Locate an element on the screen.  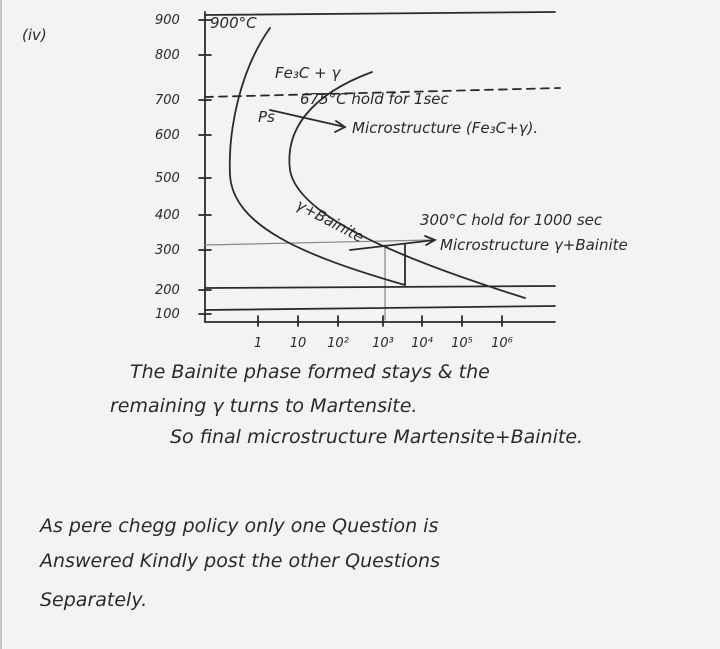
x-axis-label: 10⁵ is located at coordinates (462, 343).